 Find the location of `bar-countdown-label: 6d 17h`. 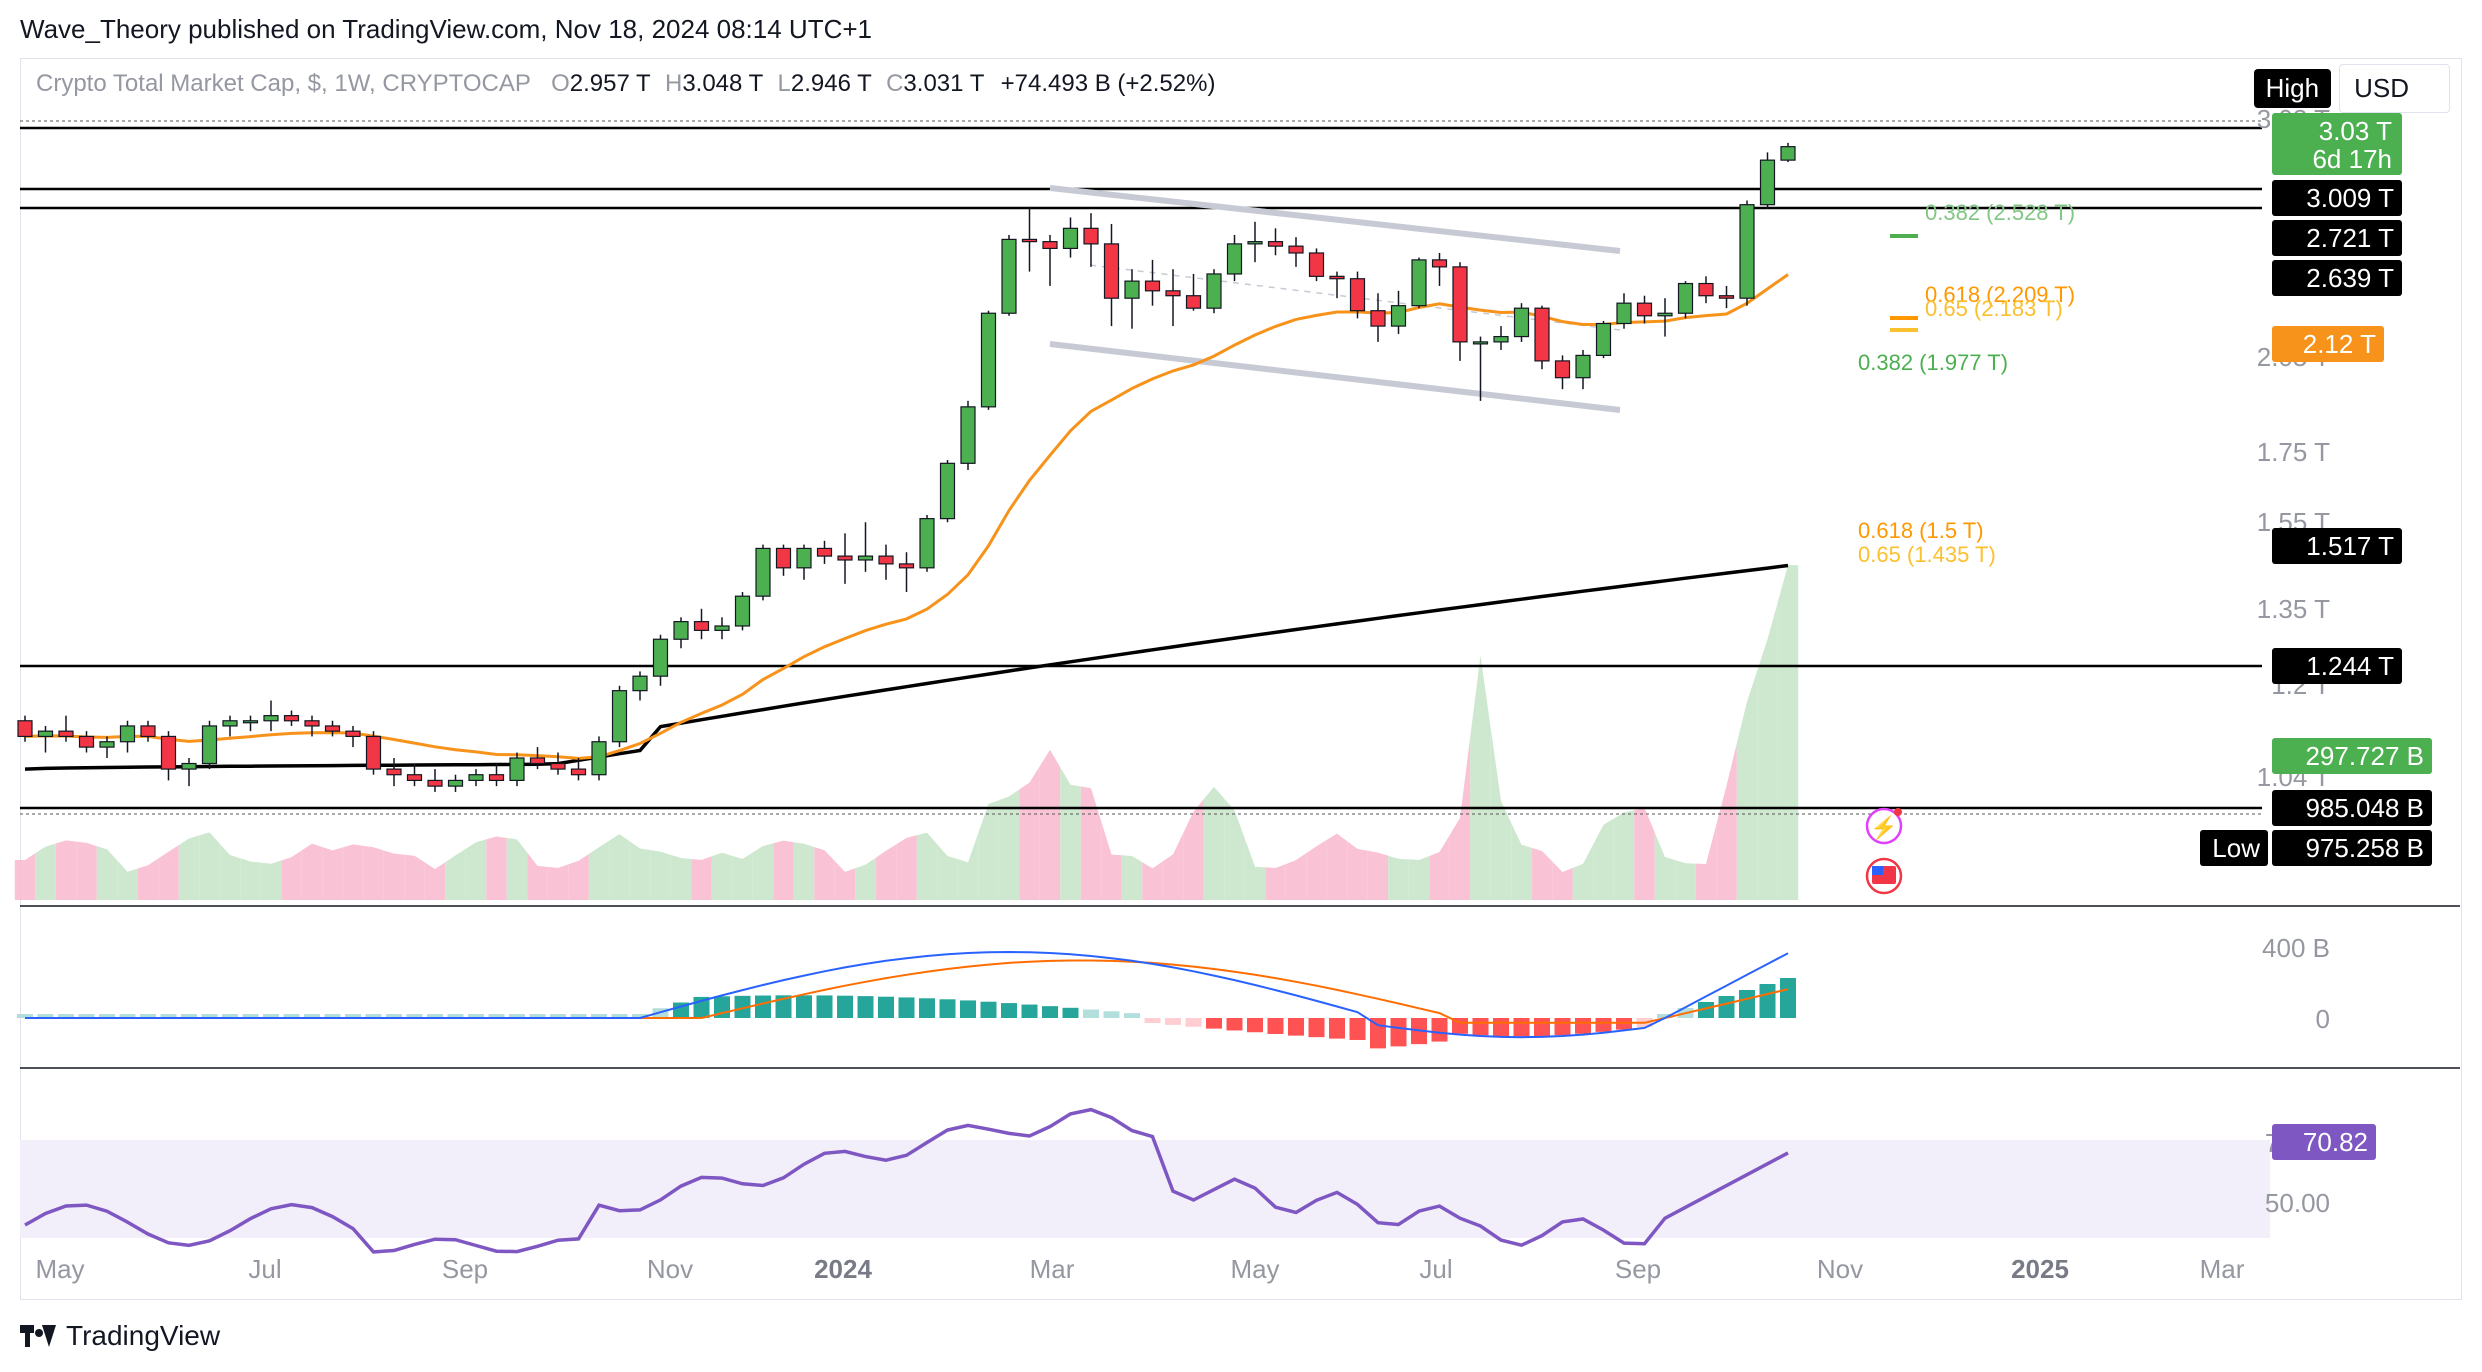

bar-countdown-label: 6d 17h is located at coordinates (2352, 159).